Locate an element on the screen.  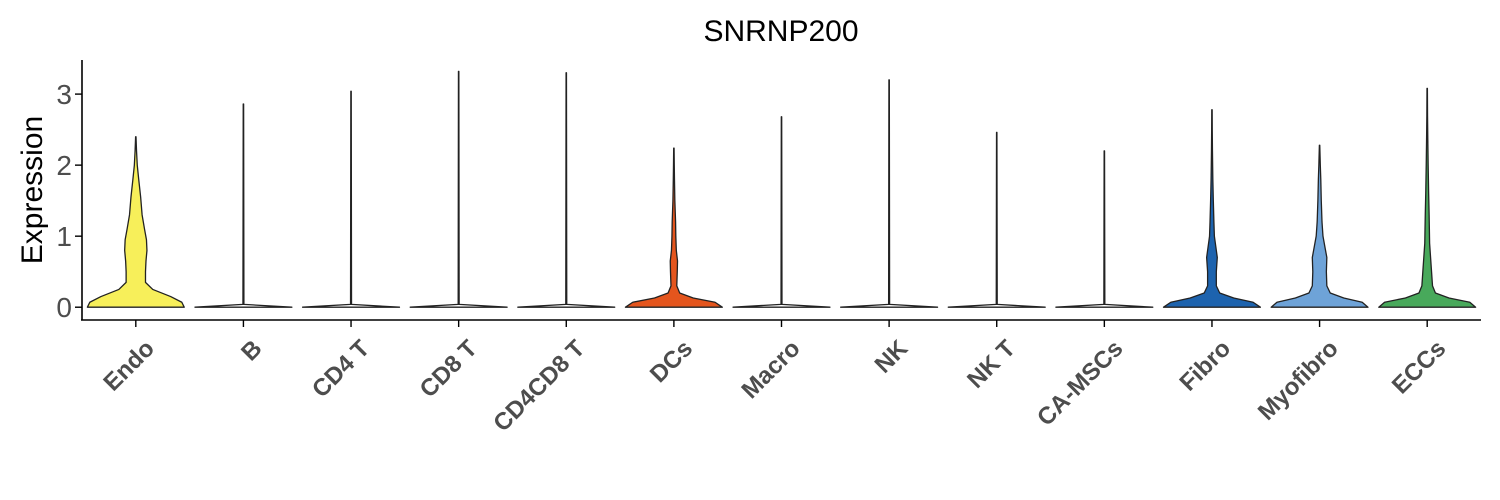
x-tick-label-endo: Endo is located at coordinates (129, 366).